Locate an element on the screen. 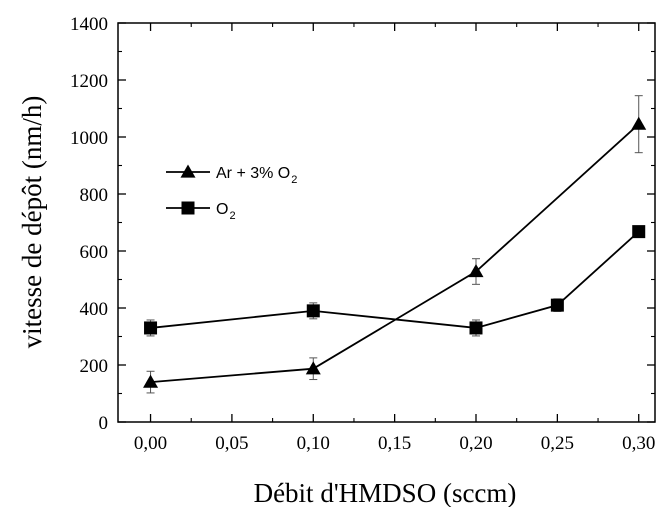 This screenshot has width=661, height=507. x-tick-label: 0,05 is located at coordinates (231, 443).